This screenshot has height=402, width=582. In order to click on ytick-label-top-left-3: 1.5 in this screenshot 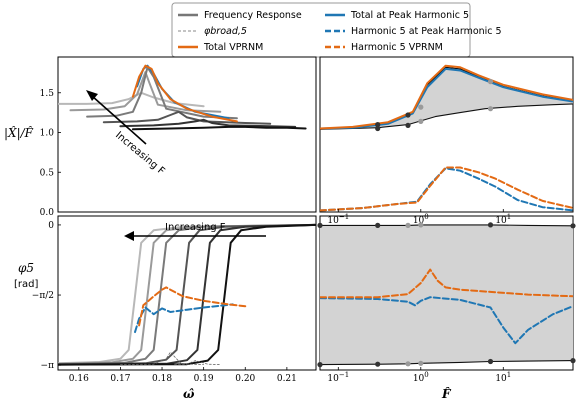, I will do `click(47, 94)`.